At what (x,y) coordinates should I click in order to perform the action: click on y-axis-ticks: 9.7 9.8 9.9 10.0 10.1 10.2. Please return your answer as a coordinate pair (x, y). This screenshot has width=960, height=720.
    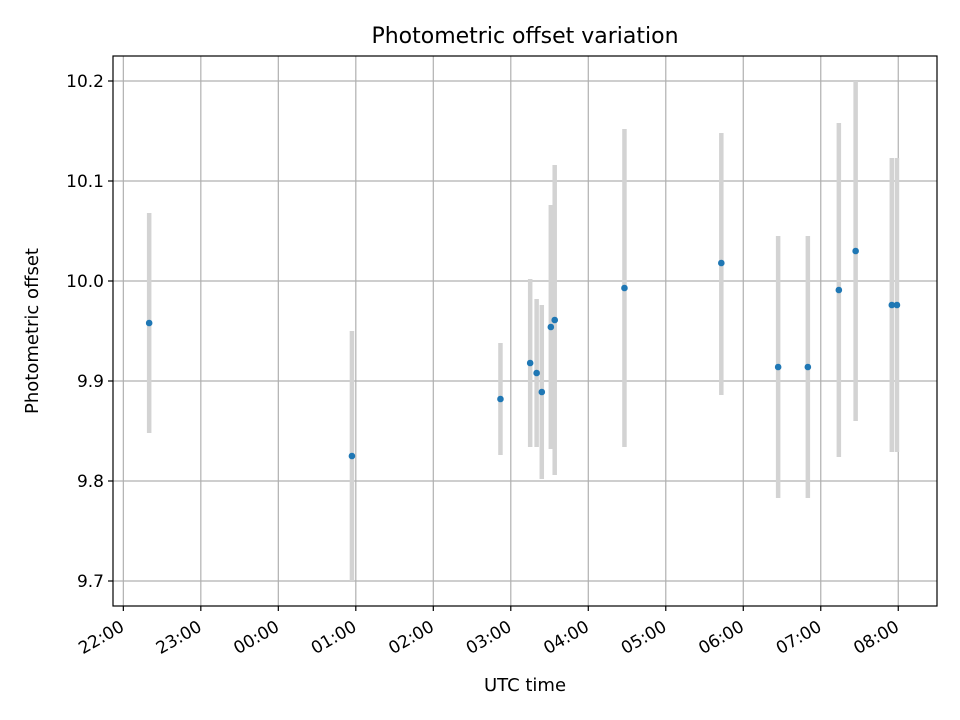
    Looking at the image, I should click on (89, 332).